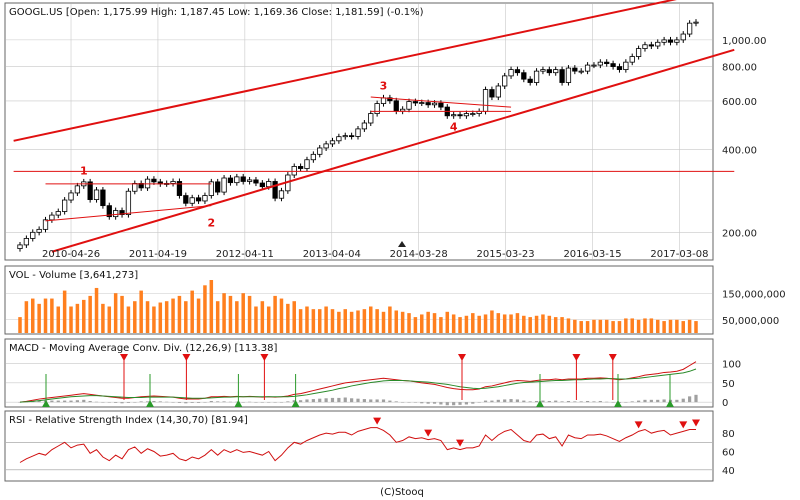 The image size is (800, 500). Describe the element at coordinates (750, 321) in the screenshot. I see `volume-tick-label: 50,000,000` at that location.